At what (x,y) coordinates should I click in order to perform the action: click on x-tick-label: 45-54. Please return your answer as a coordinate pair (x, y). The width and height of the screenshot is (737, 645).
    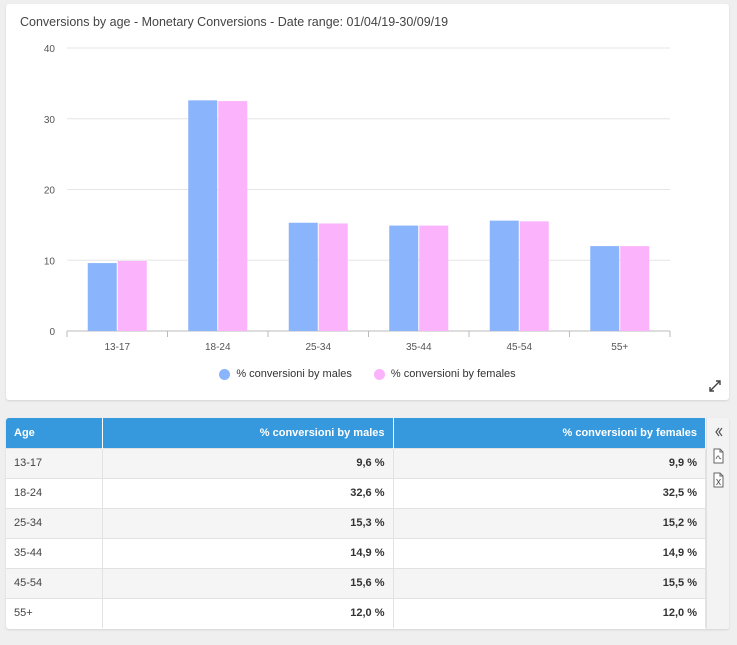
    Looking at the image, I should click on (519, 347).